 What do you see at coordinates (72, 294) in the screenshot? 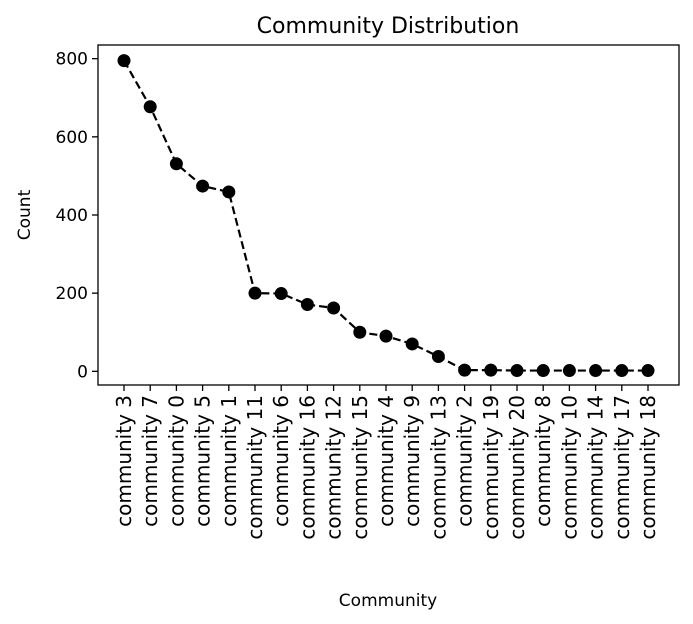
I see `y-tick-label: 200` at bounding box center [72, 294].